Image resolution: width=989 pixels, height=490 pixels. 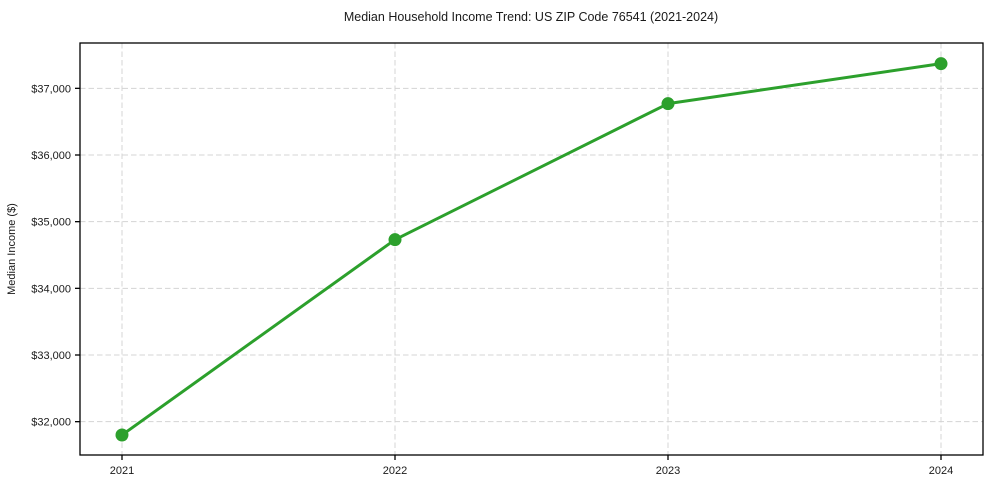 I want to click on data-point-2024, so click(x=941, y=64).